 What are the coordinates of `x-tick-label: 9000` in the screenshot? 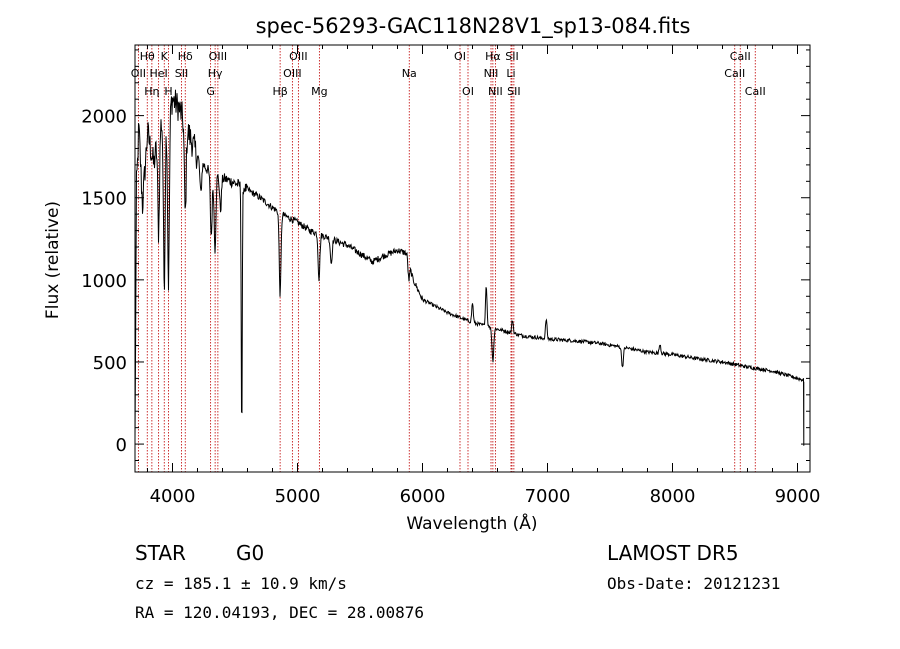 It's located at (798, 496).